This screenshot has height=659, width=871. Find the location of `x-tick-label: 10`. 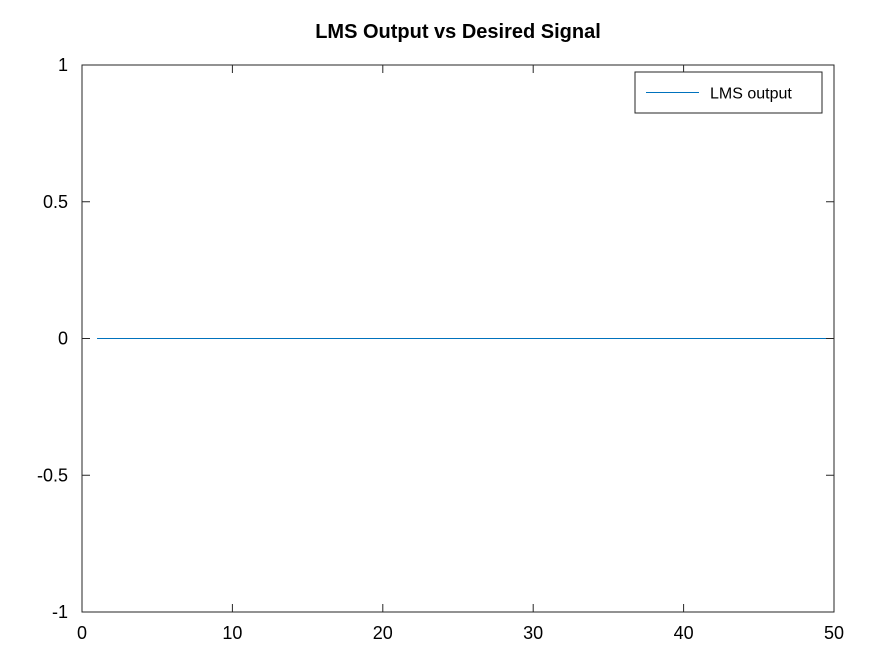

x-tick-label: 10 is located at coordinates (232, 633).